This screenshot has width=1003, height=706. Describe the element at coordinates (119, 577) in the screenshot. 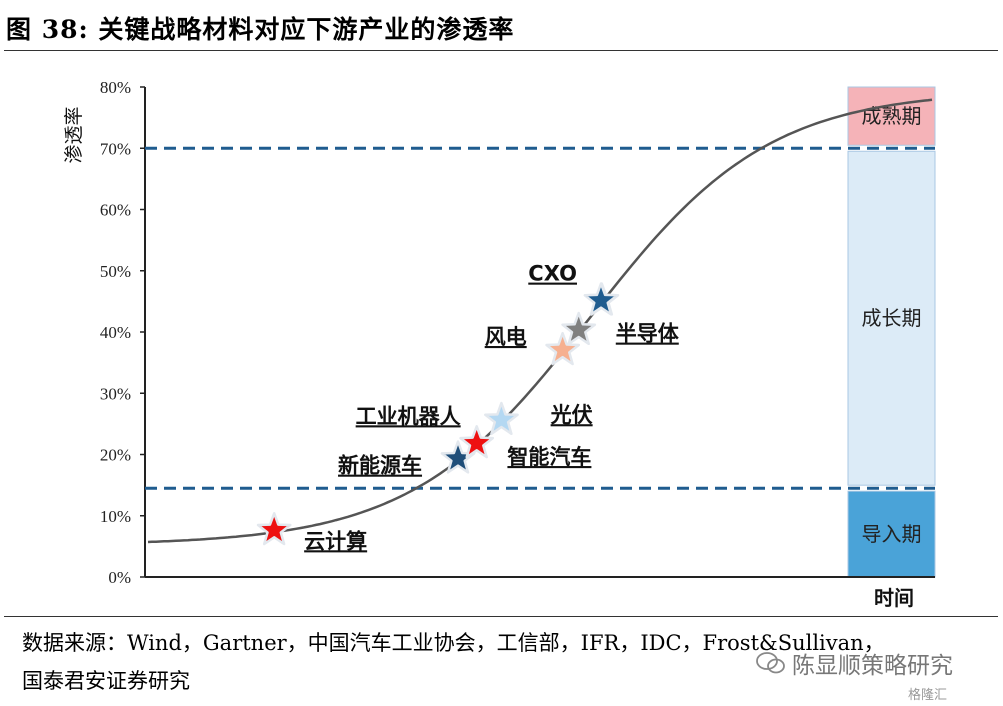

I see `y-tick-label: 0%` at that location.